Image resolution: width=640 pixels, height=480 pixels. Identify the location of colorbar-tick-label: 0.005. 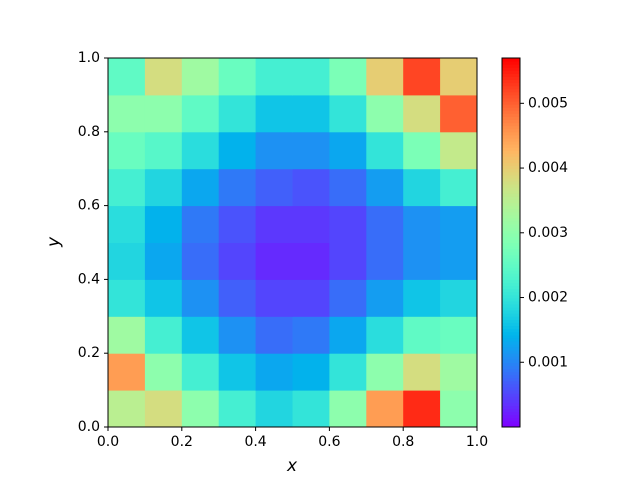
(548, 103).